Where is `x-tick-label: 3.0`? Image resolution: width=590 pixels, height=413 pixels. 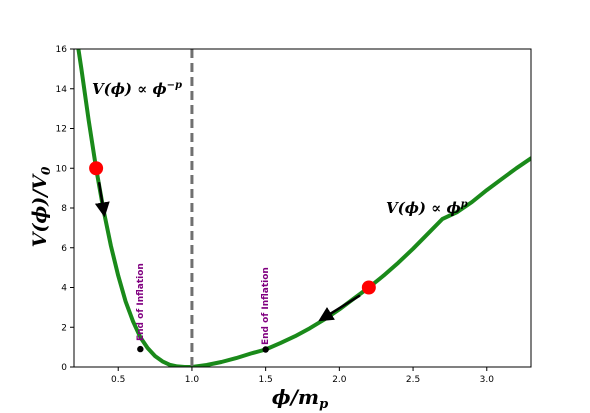
x-tick-label: 3.0 is located at coordinates (487, 380).